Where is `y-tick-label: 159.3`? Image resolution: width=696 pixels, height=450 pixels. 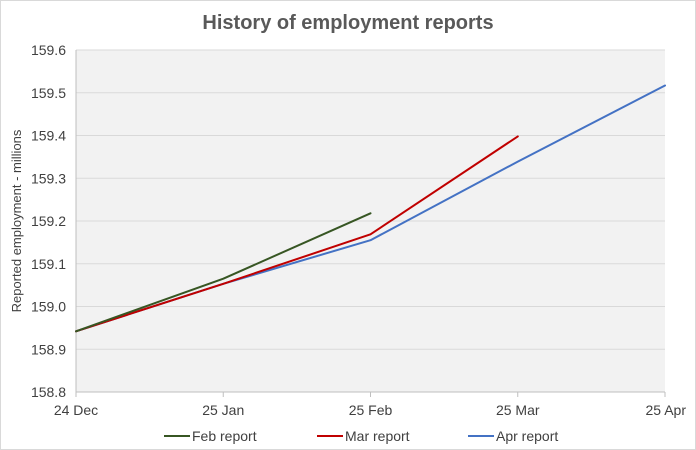
y-tick-label: 159.3 is located at coordinates (48, 178).